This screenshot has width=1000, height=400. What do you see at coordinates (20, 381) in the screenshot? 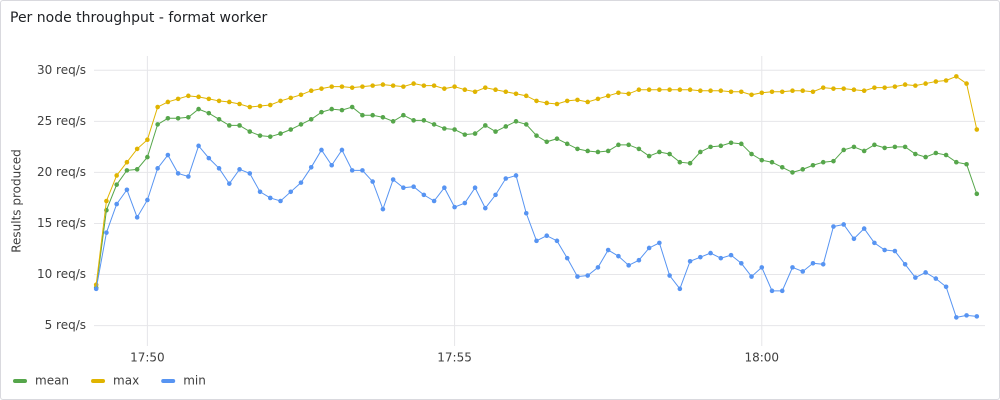
I see `legend-swatch` at bounding box center [20, 381].